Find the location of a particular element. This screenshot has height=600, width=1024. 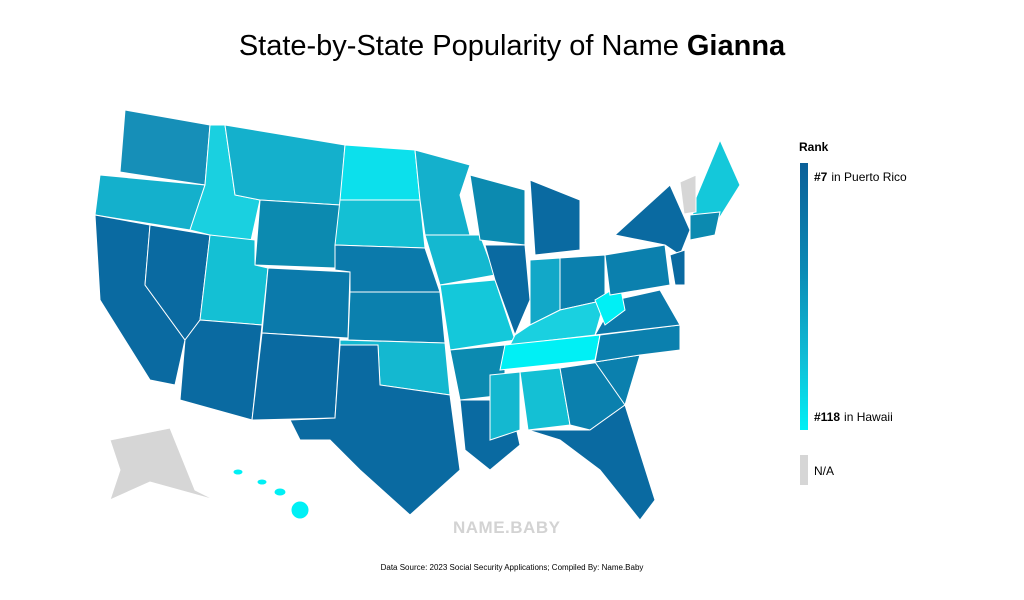

legend-bottom-rank: #118 is located at coordinates (827, 417).